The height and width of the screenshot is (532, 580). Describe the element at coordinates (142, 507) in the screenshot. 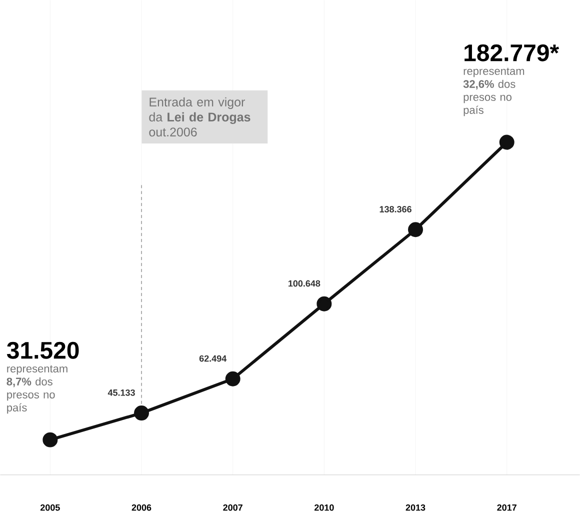

I see `x-tick-label: 2006` at that location.